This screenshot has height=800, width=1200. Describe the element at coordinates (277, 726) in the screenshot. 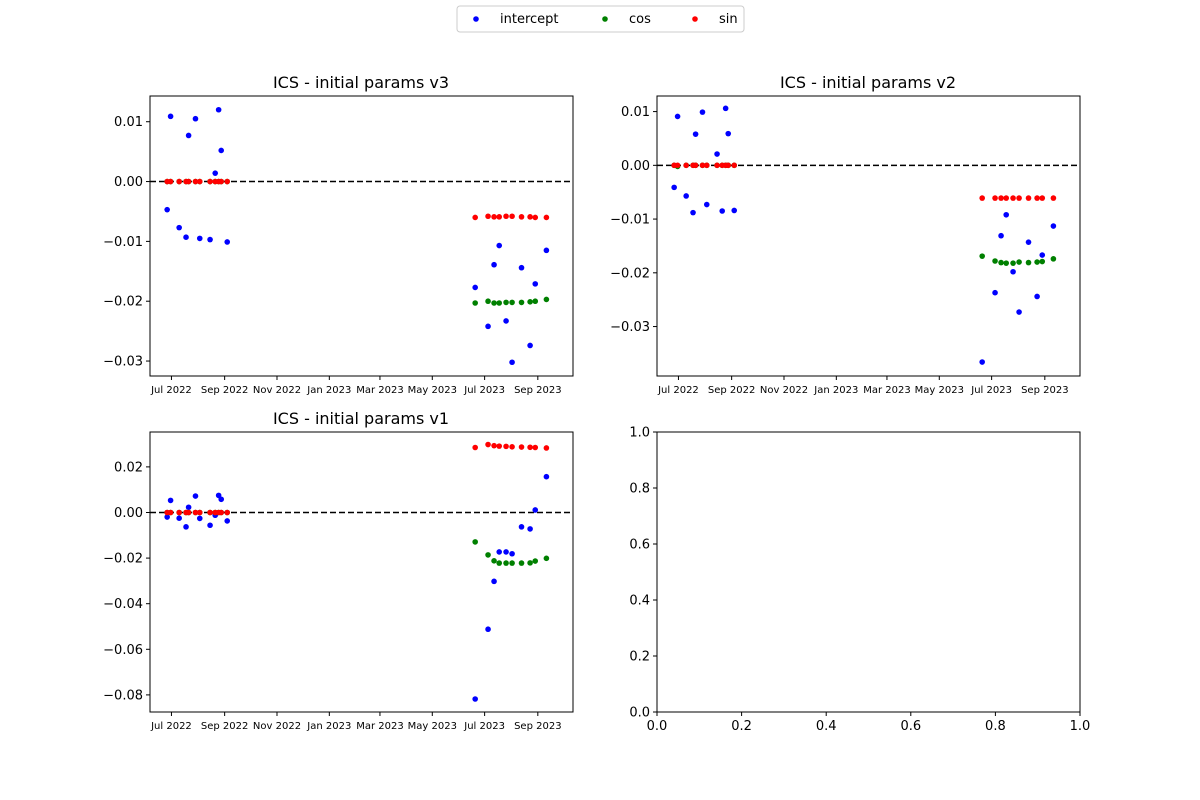

I see `x-tick-label: Nov 2022` at that location.